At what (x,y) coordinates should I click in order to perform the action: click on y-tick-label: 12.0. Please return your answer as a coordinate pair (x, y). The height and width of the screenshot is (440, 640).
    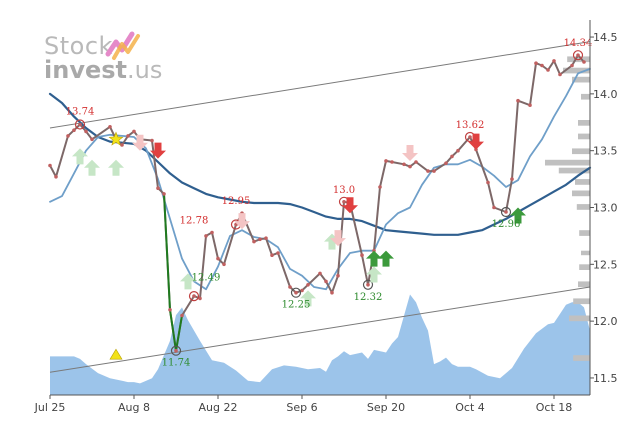
    Looking at the image, I should click on (605, 321).